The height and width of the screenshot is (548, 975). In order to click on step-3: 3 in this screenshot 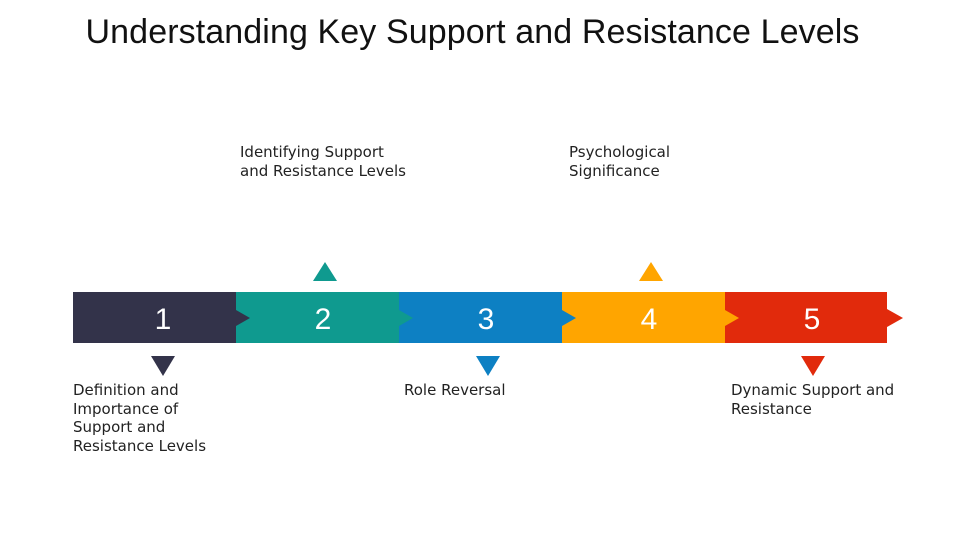, I will do `click(487, 334)`.